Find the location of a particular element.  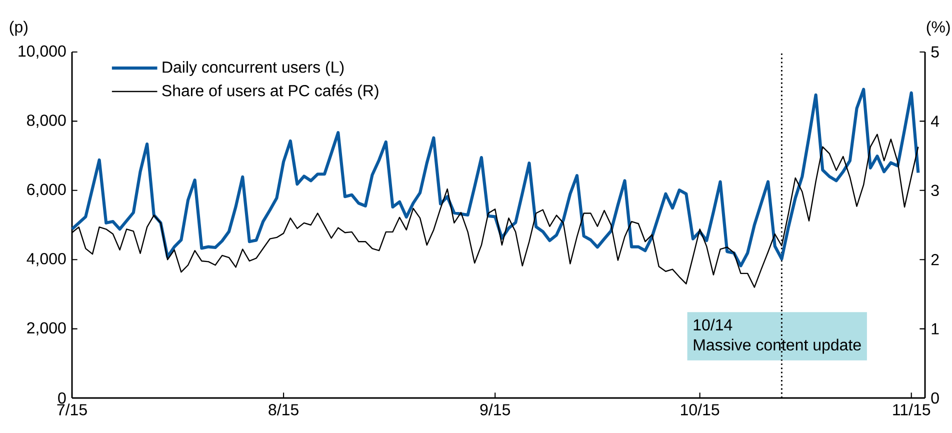

y-tick-label: 2,000 is located at coordinates (46, 329).